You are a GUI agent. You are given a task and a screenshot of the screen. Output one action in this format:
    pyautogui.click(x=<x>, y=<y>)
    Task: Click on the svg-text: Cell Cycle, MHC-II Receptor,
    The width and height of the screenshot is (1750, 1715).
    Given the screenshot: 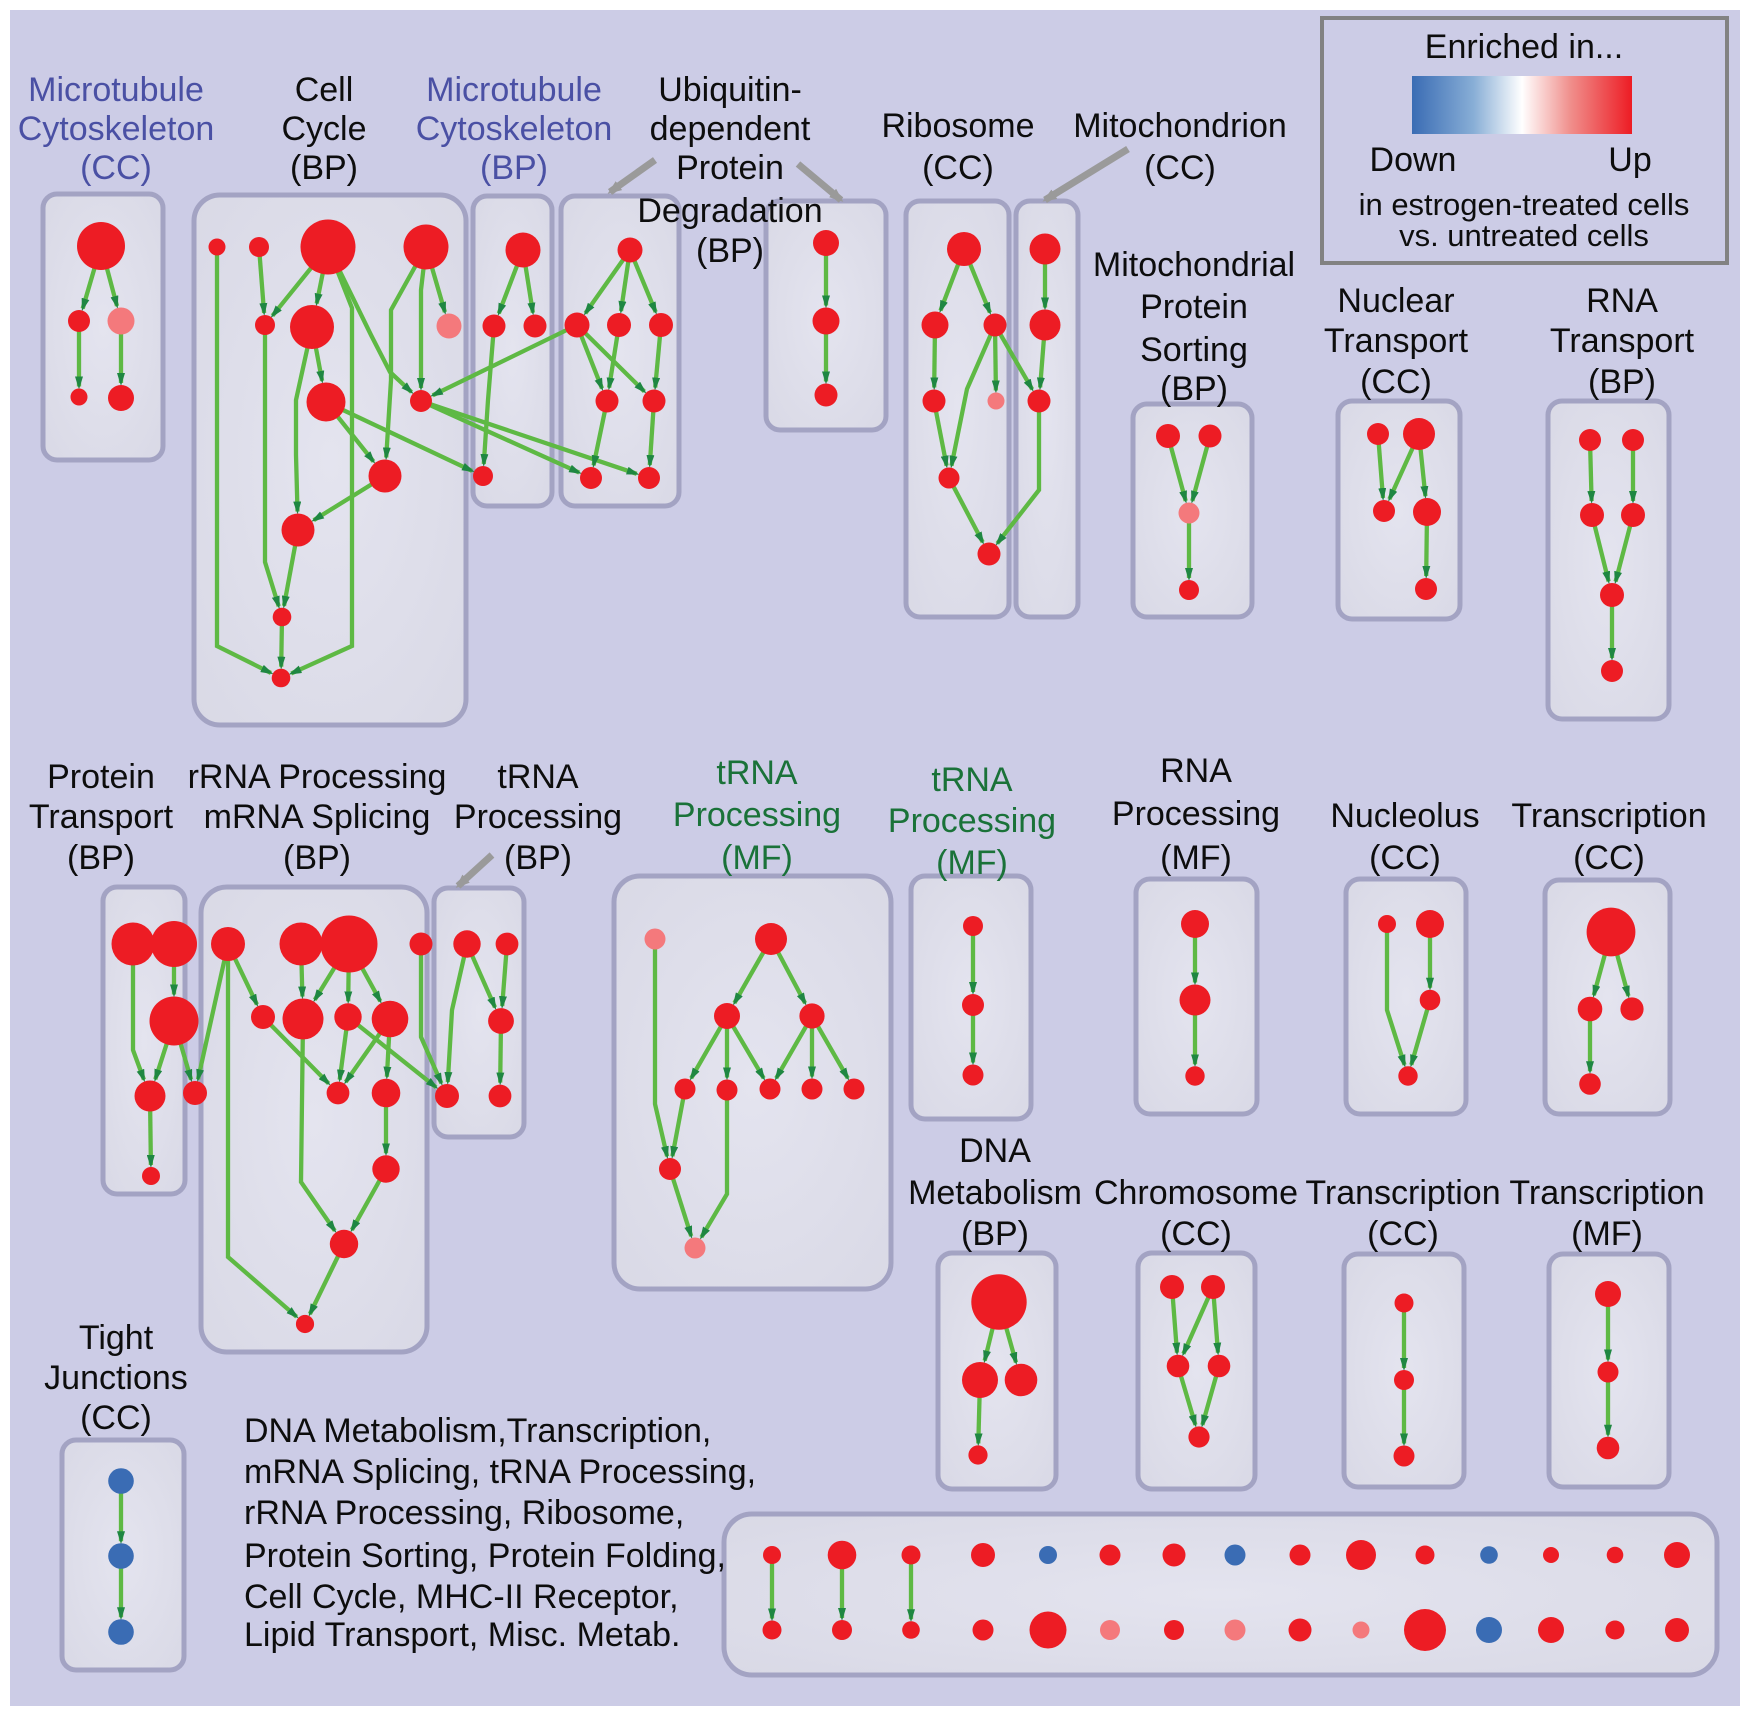 What is the action you would take?
    pyautogui.click(x=461, y=1597)
    